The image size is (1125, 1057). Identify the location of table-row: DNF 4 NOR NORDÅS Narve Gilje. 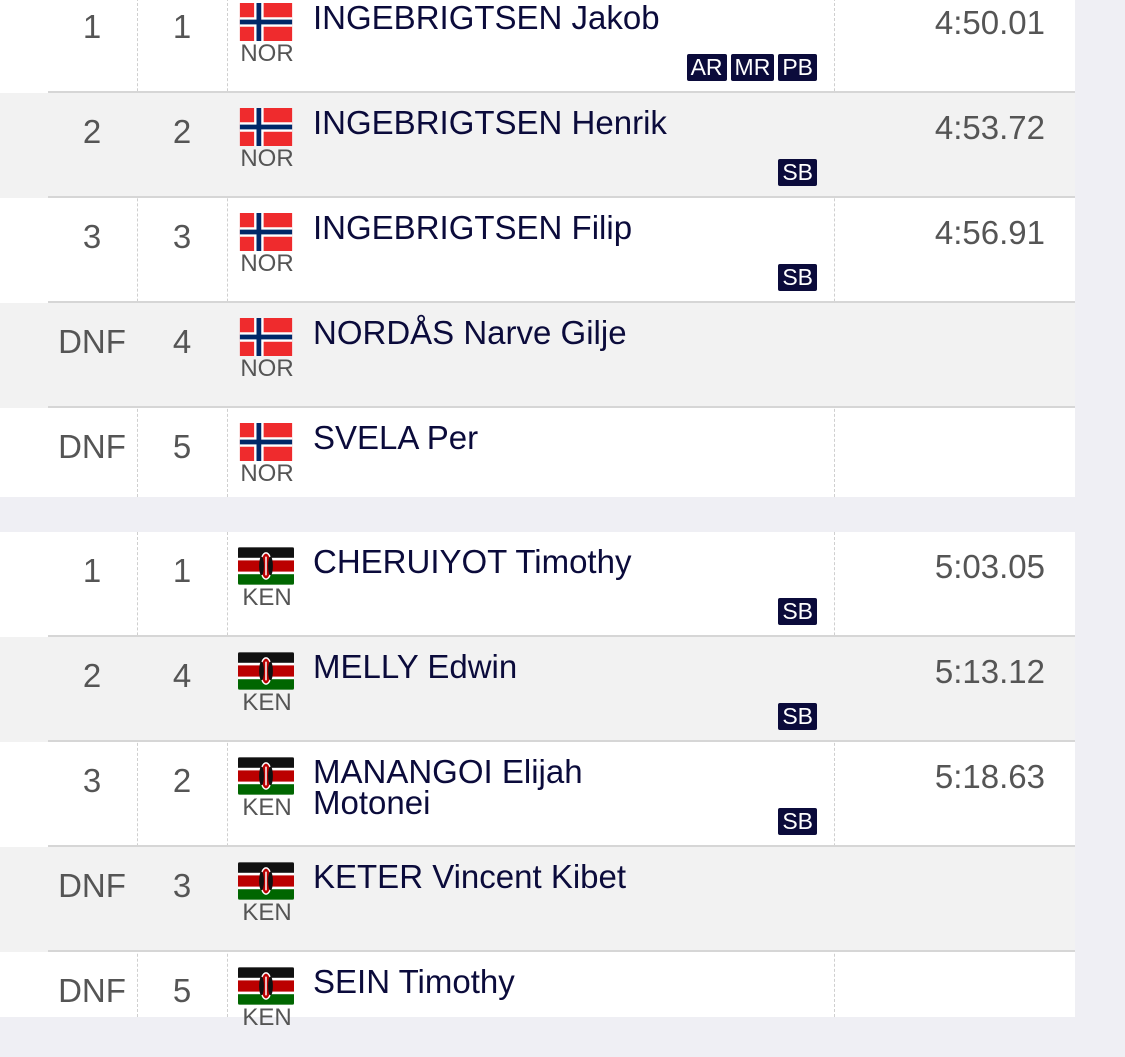
(537, 355).